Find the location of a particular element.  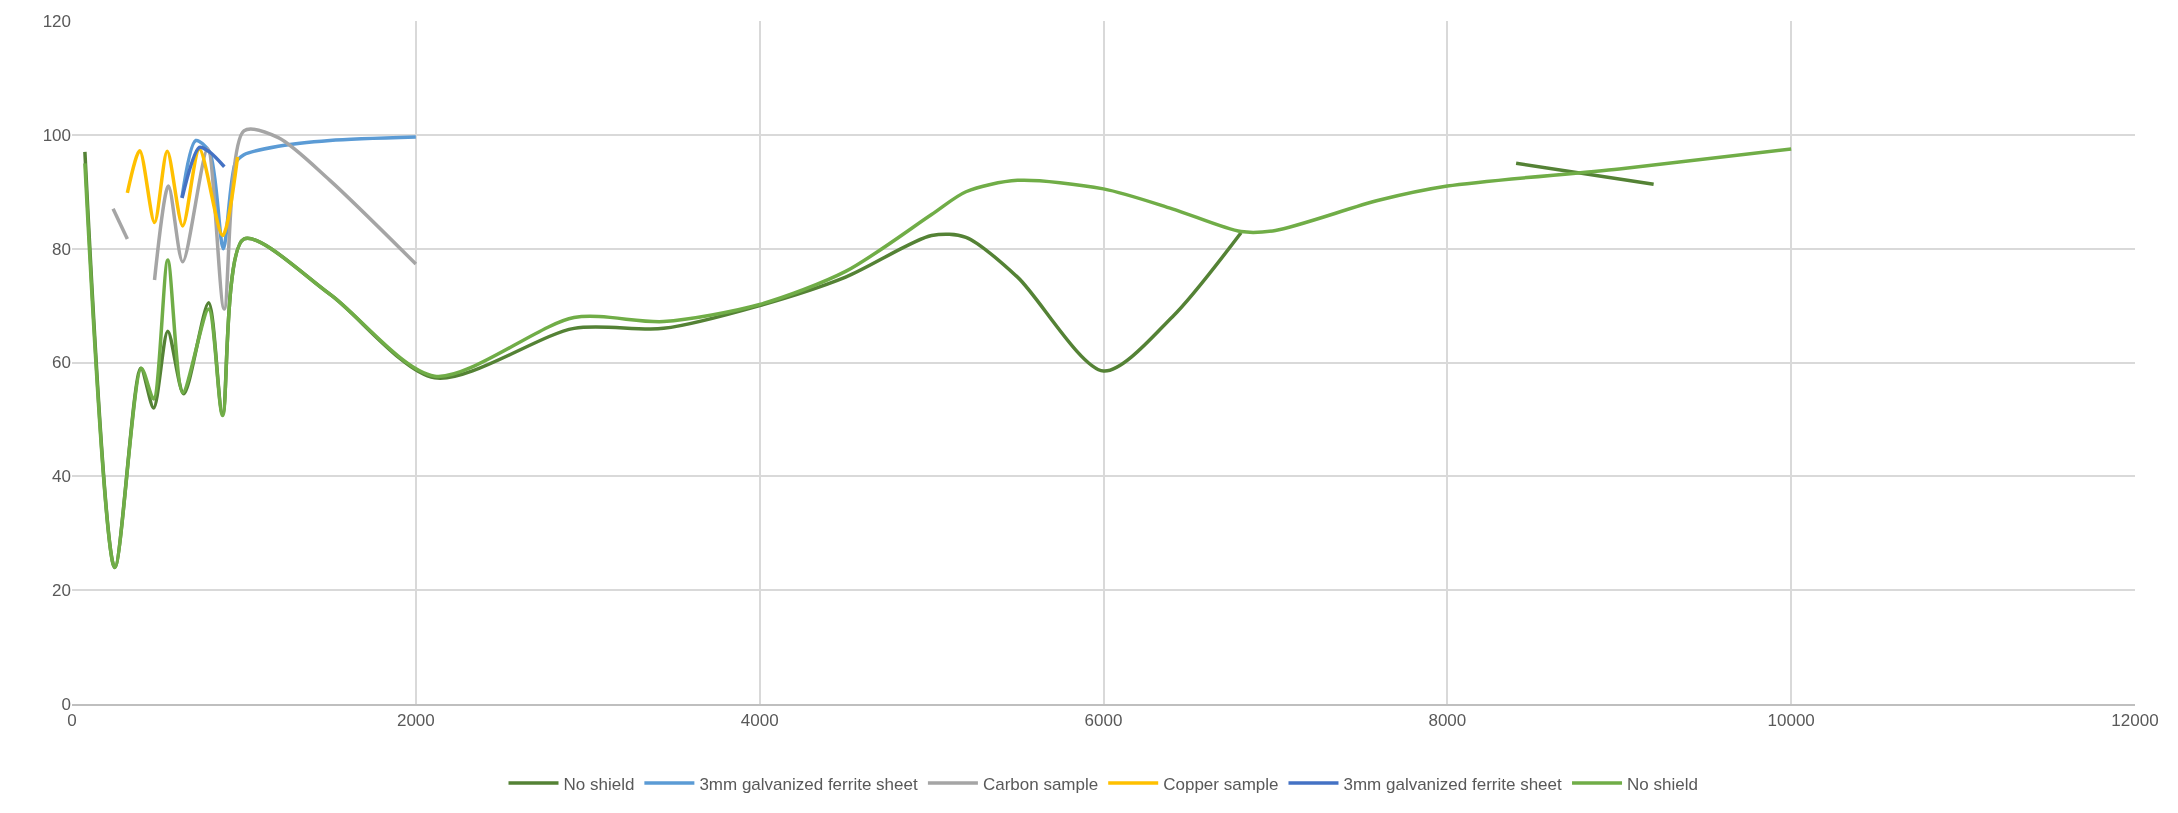

x-tick-label: 4000 is located at coordinates (759, 721).